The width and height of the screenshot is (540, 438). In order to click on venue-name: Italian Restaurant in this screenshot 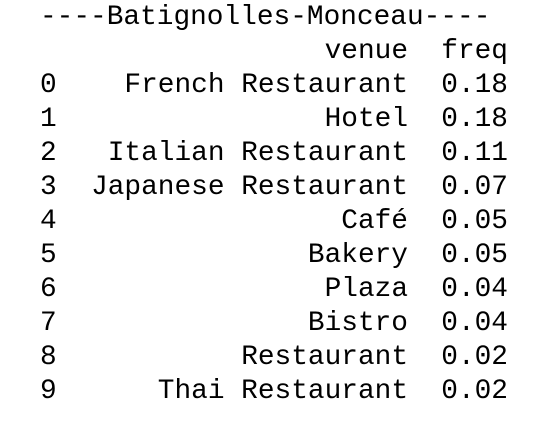, I will do `click(257, 153)`.